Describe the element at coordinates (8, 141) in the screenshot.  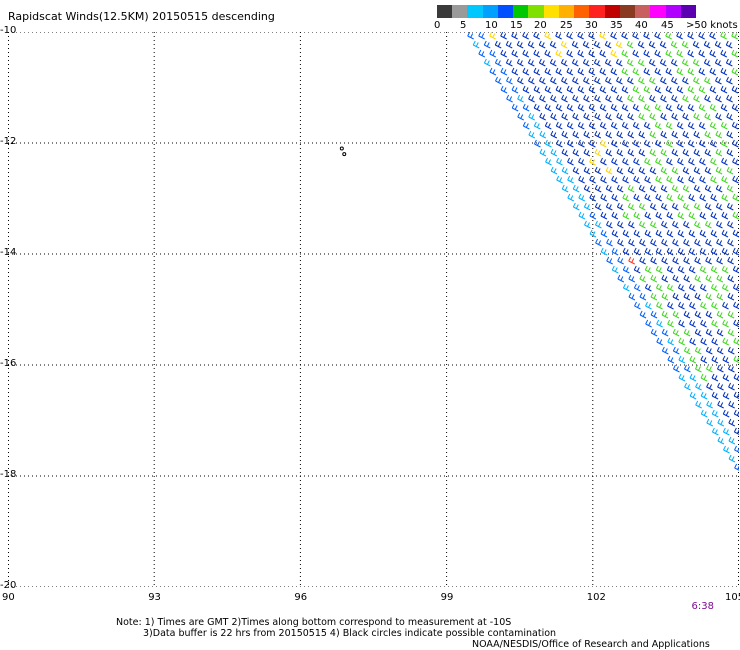
I see `lat-tick-label: -12` at that location.